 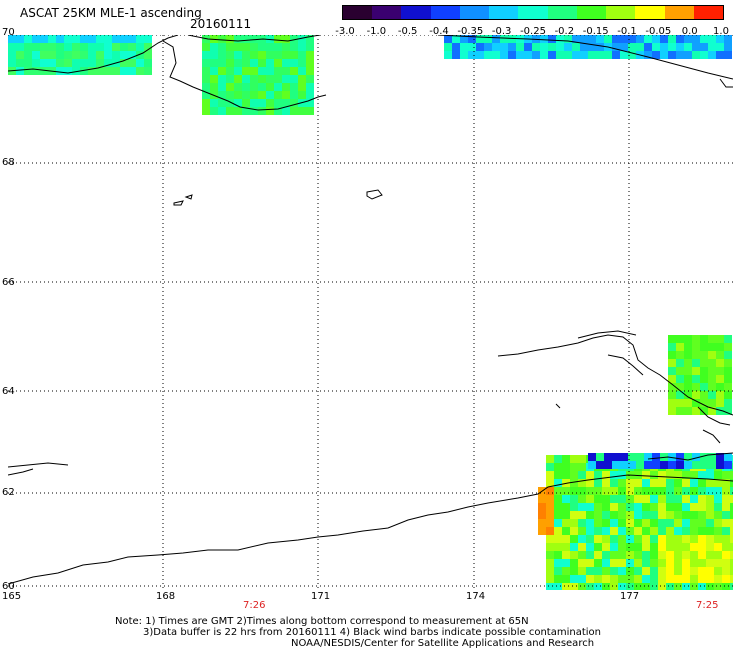 I want to click on latitude-label: 60, so click(x=8, y=586).